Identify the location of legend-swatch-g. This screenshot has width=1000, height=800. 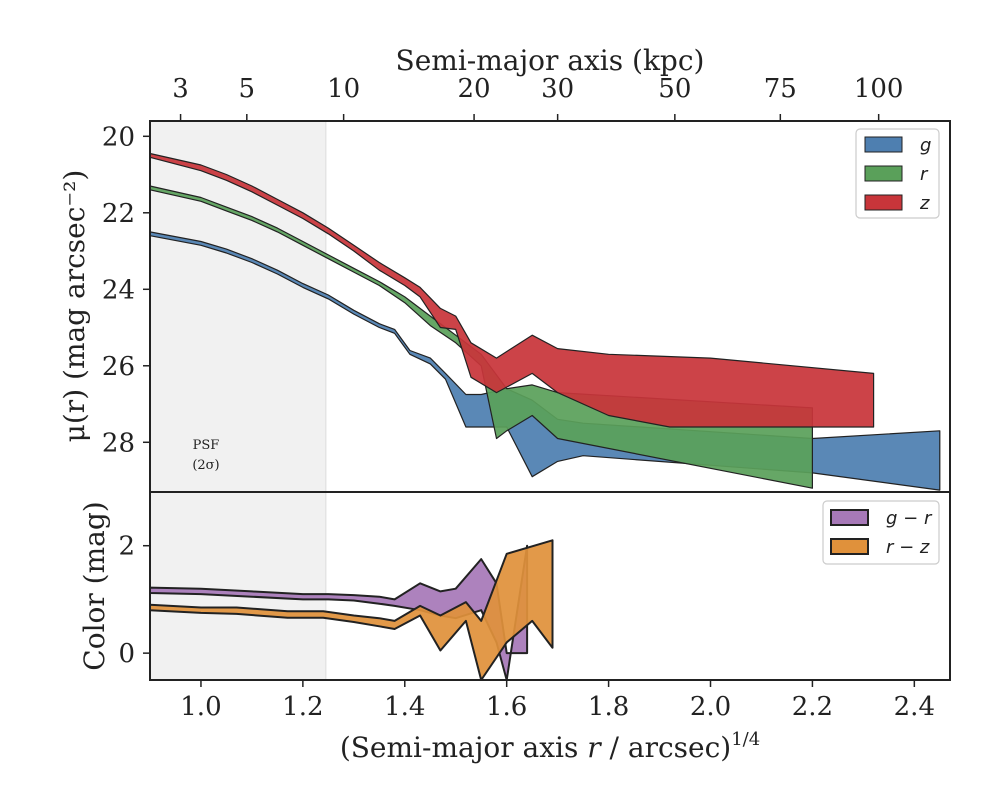
(883, 144).